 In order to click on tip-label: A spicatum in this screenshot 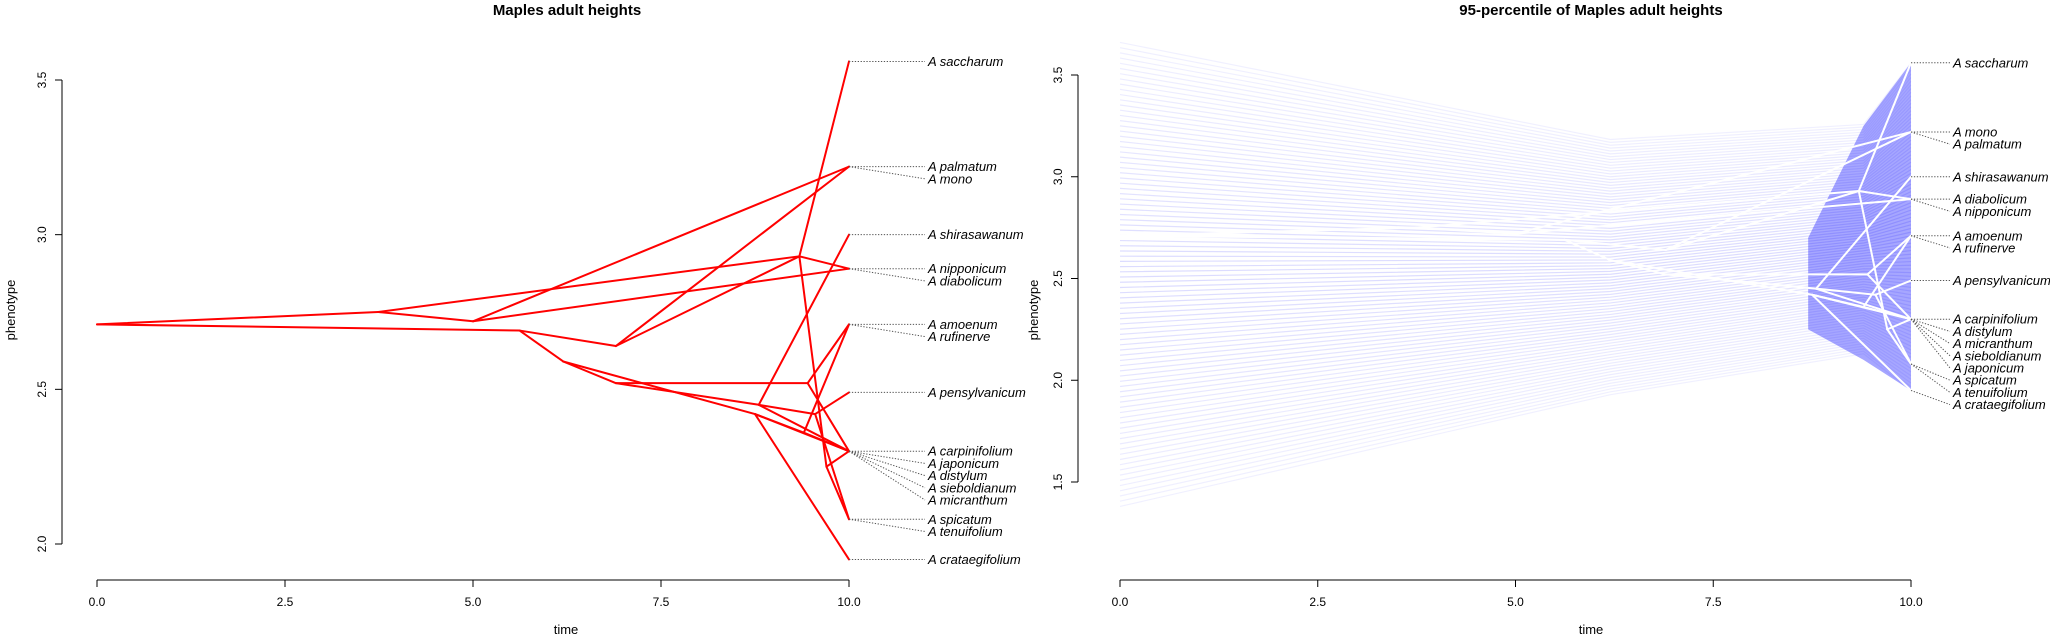, I will do `click(1984, 380)`.